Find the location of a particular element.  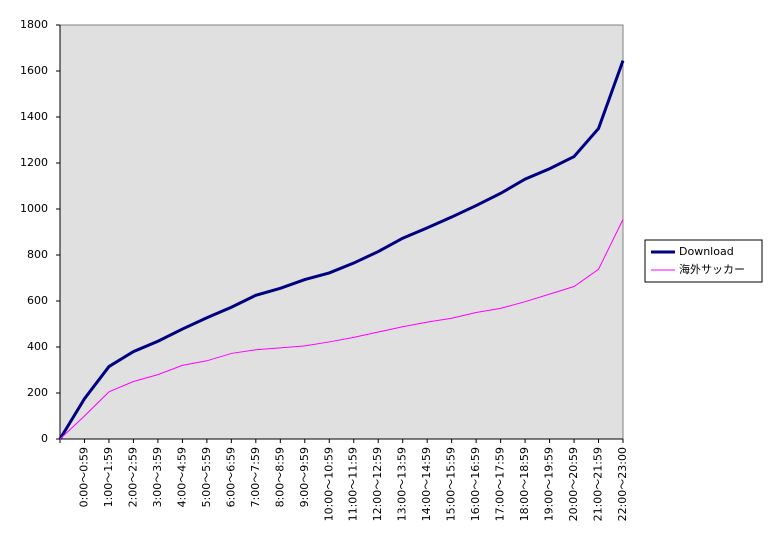

x-tick-label: 15:00～15:59 is located at coordinates (451, 484).